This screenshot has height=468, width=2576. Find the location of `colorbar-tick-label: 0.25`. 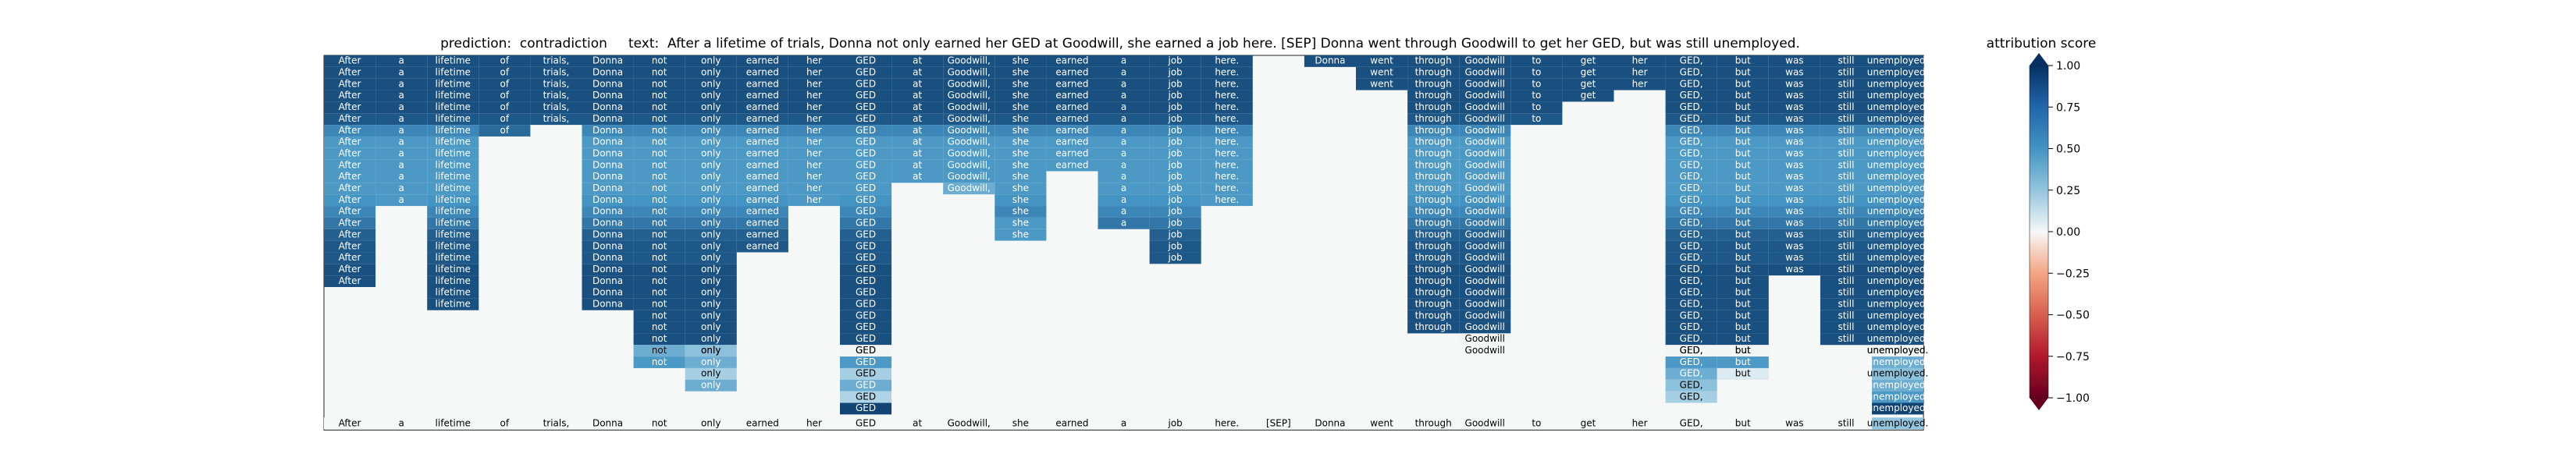

colorbar-tick-label: 0.25 is located at coordinates (2068, 191).